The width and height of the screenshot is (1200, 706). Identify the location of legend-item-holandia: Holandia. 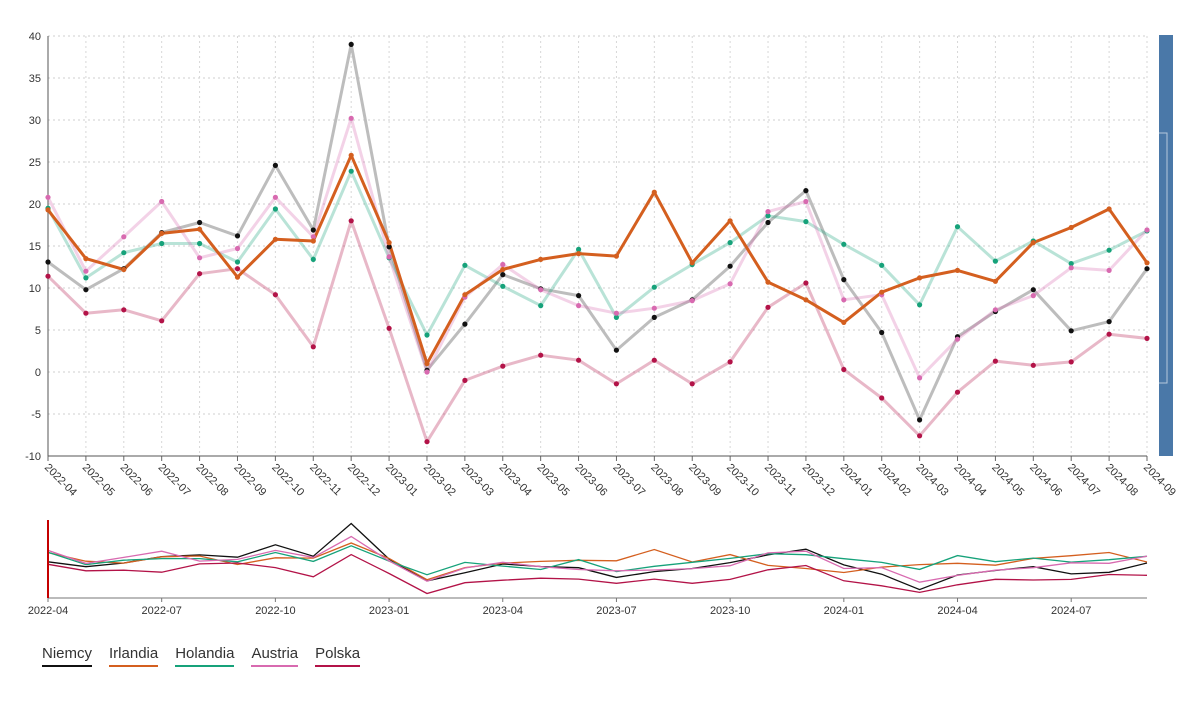
(205, 656).